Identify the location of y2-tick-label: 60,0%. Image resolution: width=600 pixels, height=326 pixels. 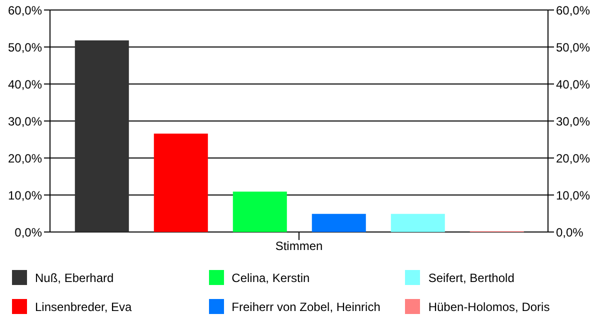
(573, 10).